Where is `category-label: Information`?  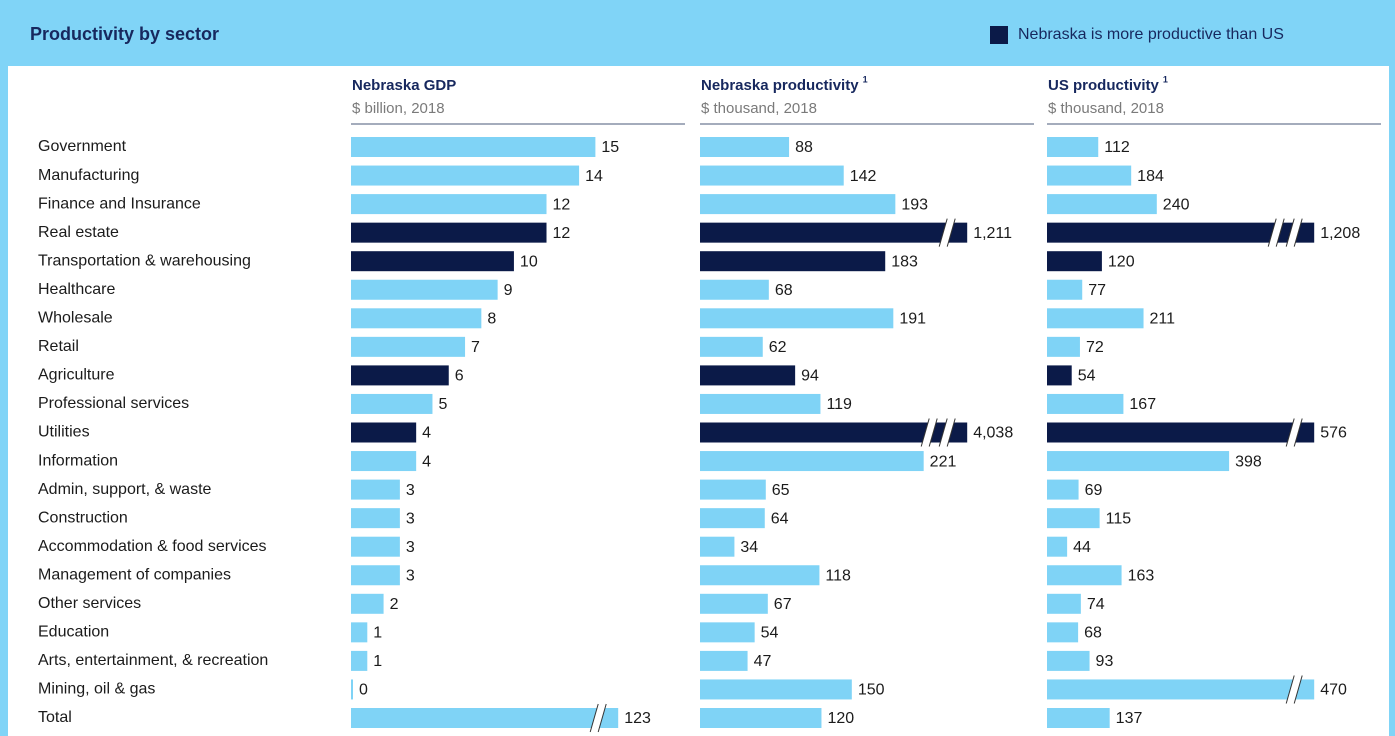 category-label: Information is located at coordinates (78, 460).